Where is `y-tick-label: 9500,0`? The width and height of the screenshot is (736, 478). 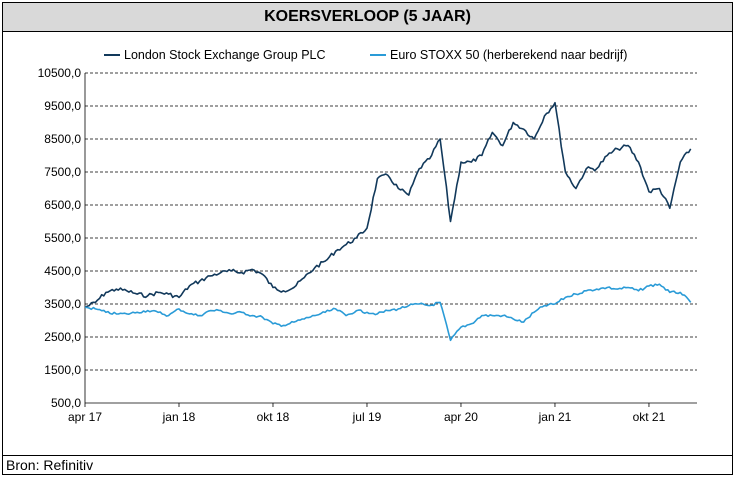
y-tick-label: 9500,0 is located at coordinates (62, 106).